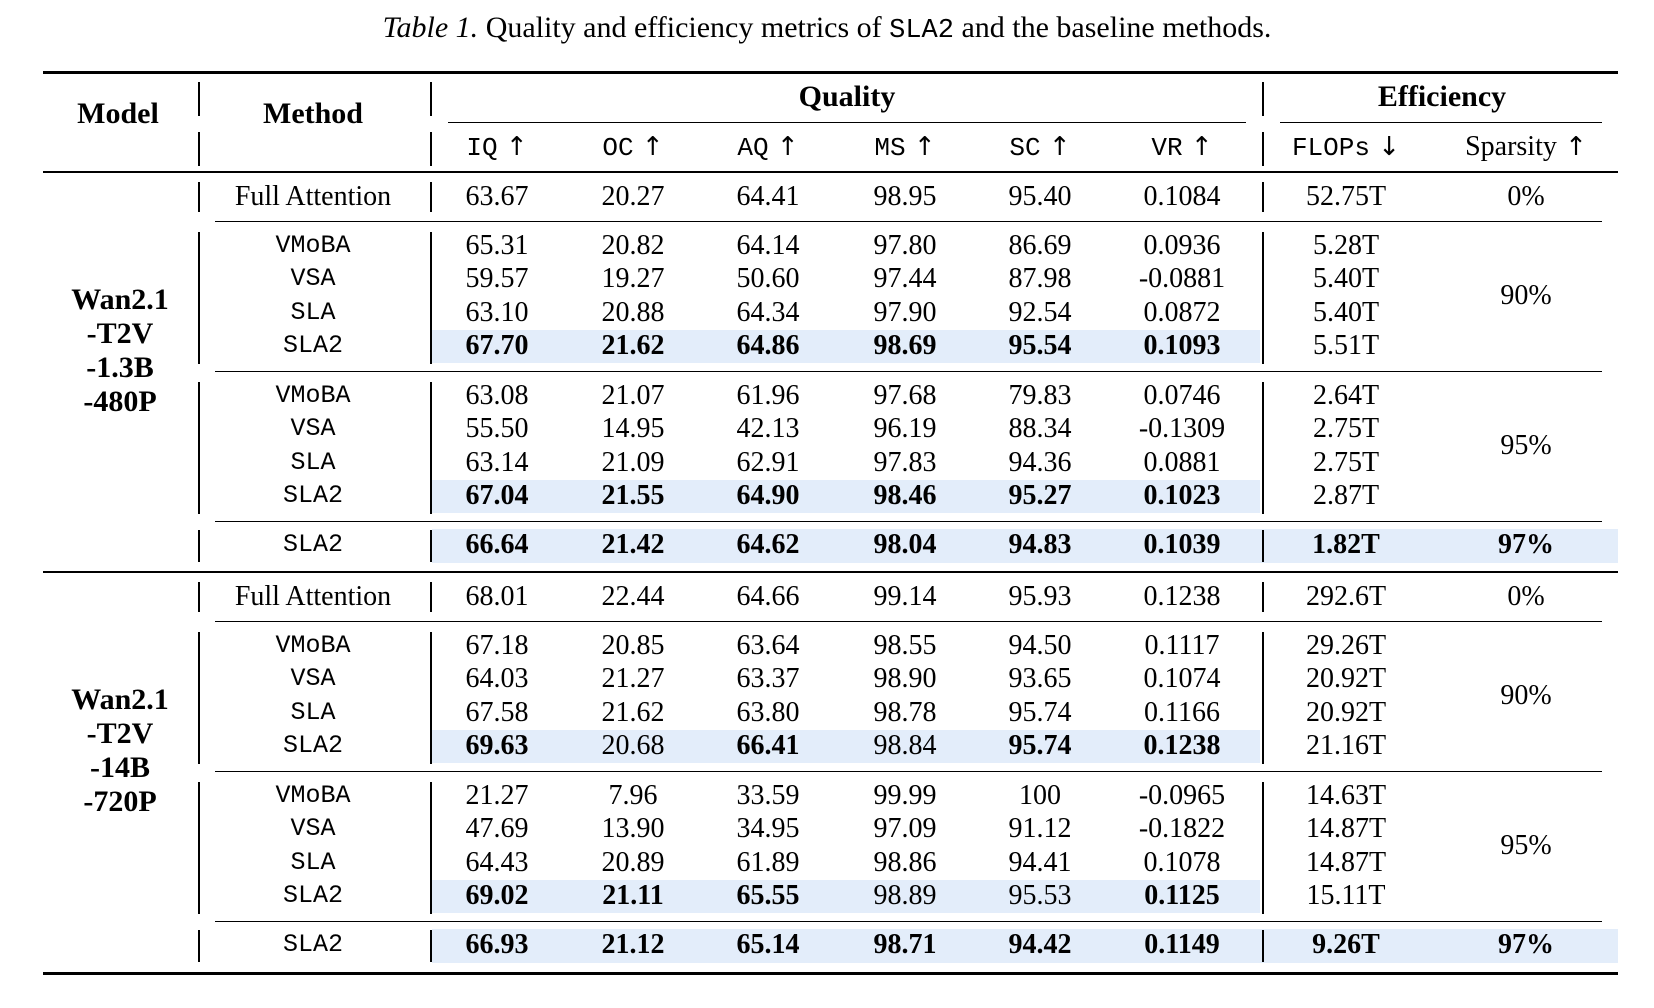 This screenshot has height=1008, width=1654. I want to click on metric-value: 21.55, so click(633, 495).